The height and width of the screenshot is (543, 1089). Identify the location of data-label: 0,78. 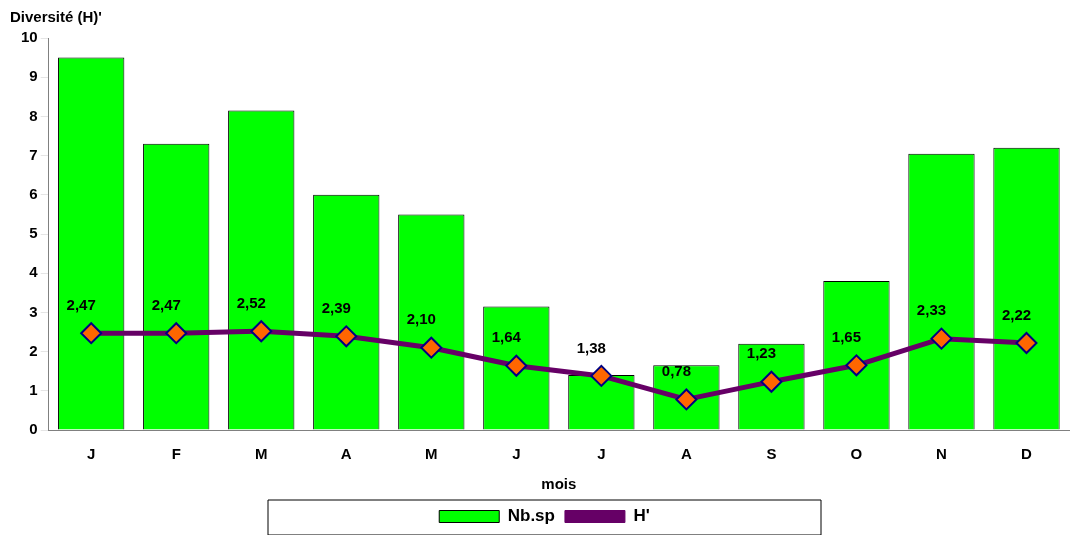
(676, 371).